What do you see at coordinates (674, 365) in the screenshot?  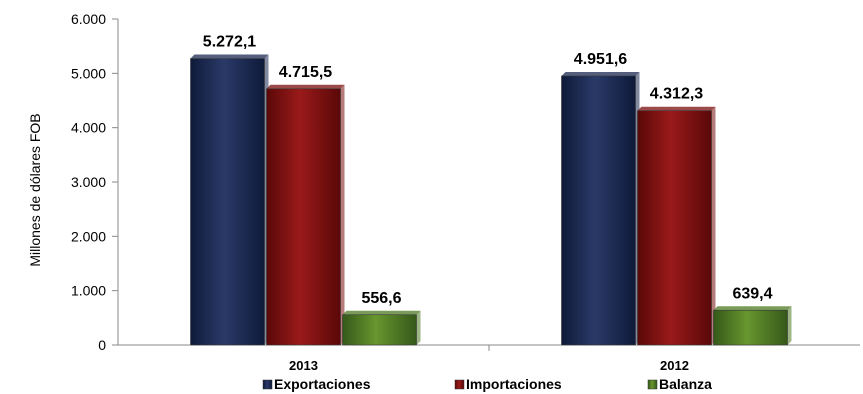 I see `x-category-label: 2012` at bounding box center [674, 365].